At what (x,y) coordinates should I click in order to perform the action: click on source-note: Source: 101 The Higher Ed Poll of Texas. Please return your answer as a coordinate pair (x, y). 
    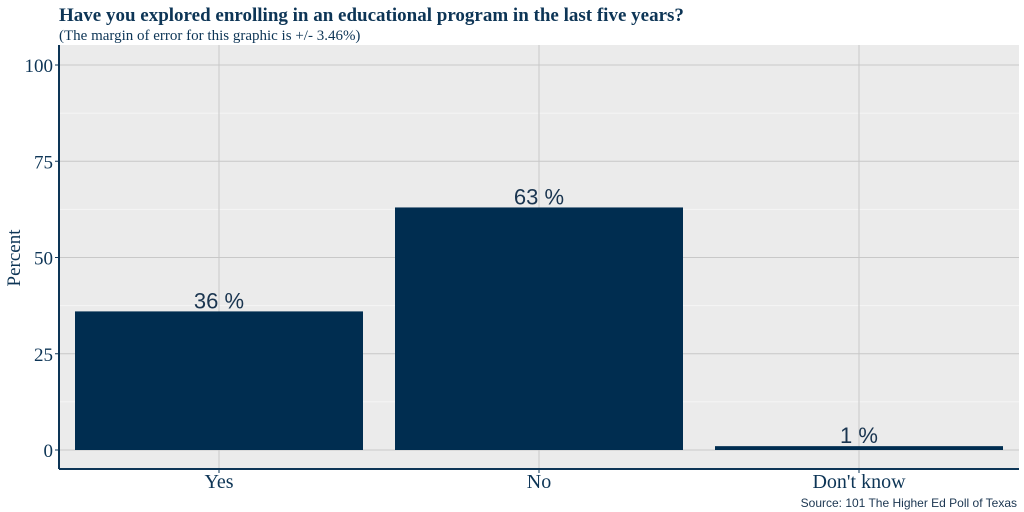
    Looking at the image, I should click on (909, 503).